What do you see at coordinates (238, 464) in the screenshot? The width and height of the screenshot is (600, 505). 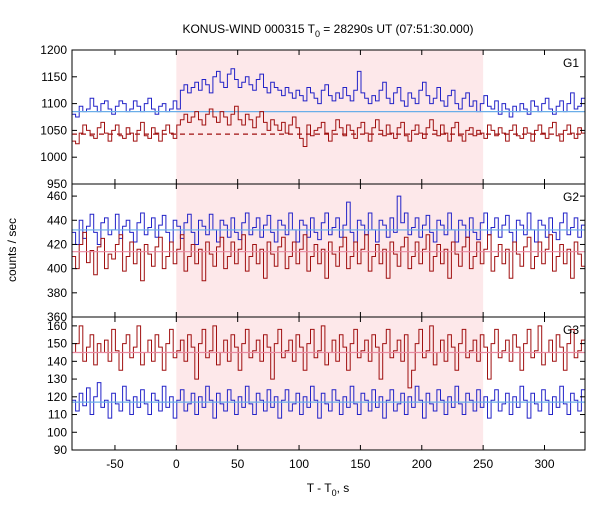 I see `x-tick-label: 50` at bounding box center [238, 464].